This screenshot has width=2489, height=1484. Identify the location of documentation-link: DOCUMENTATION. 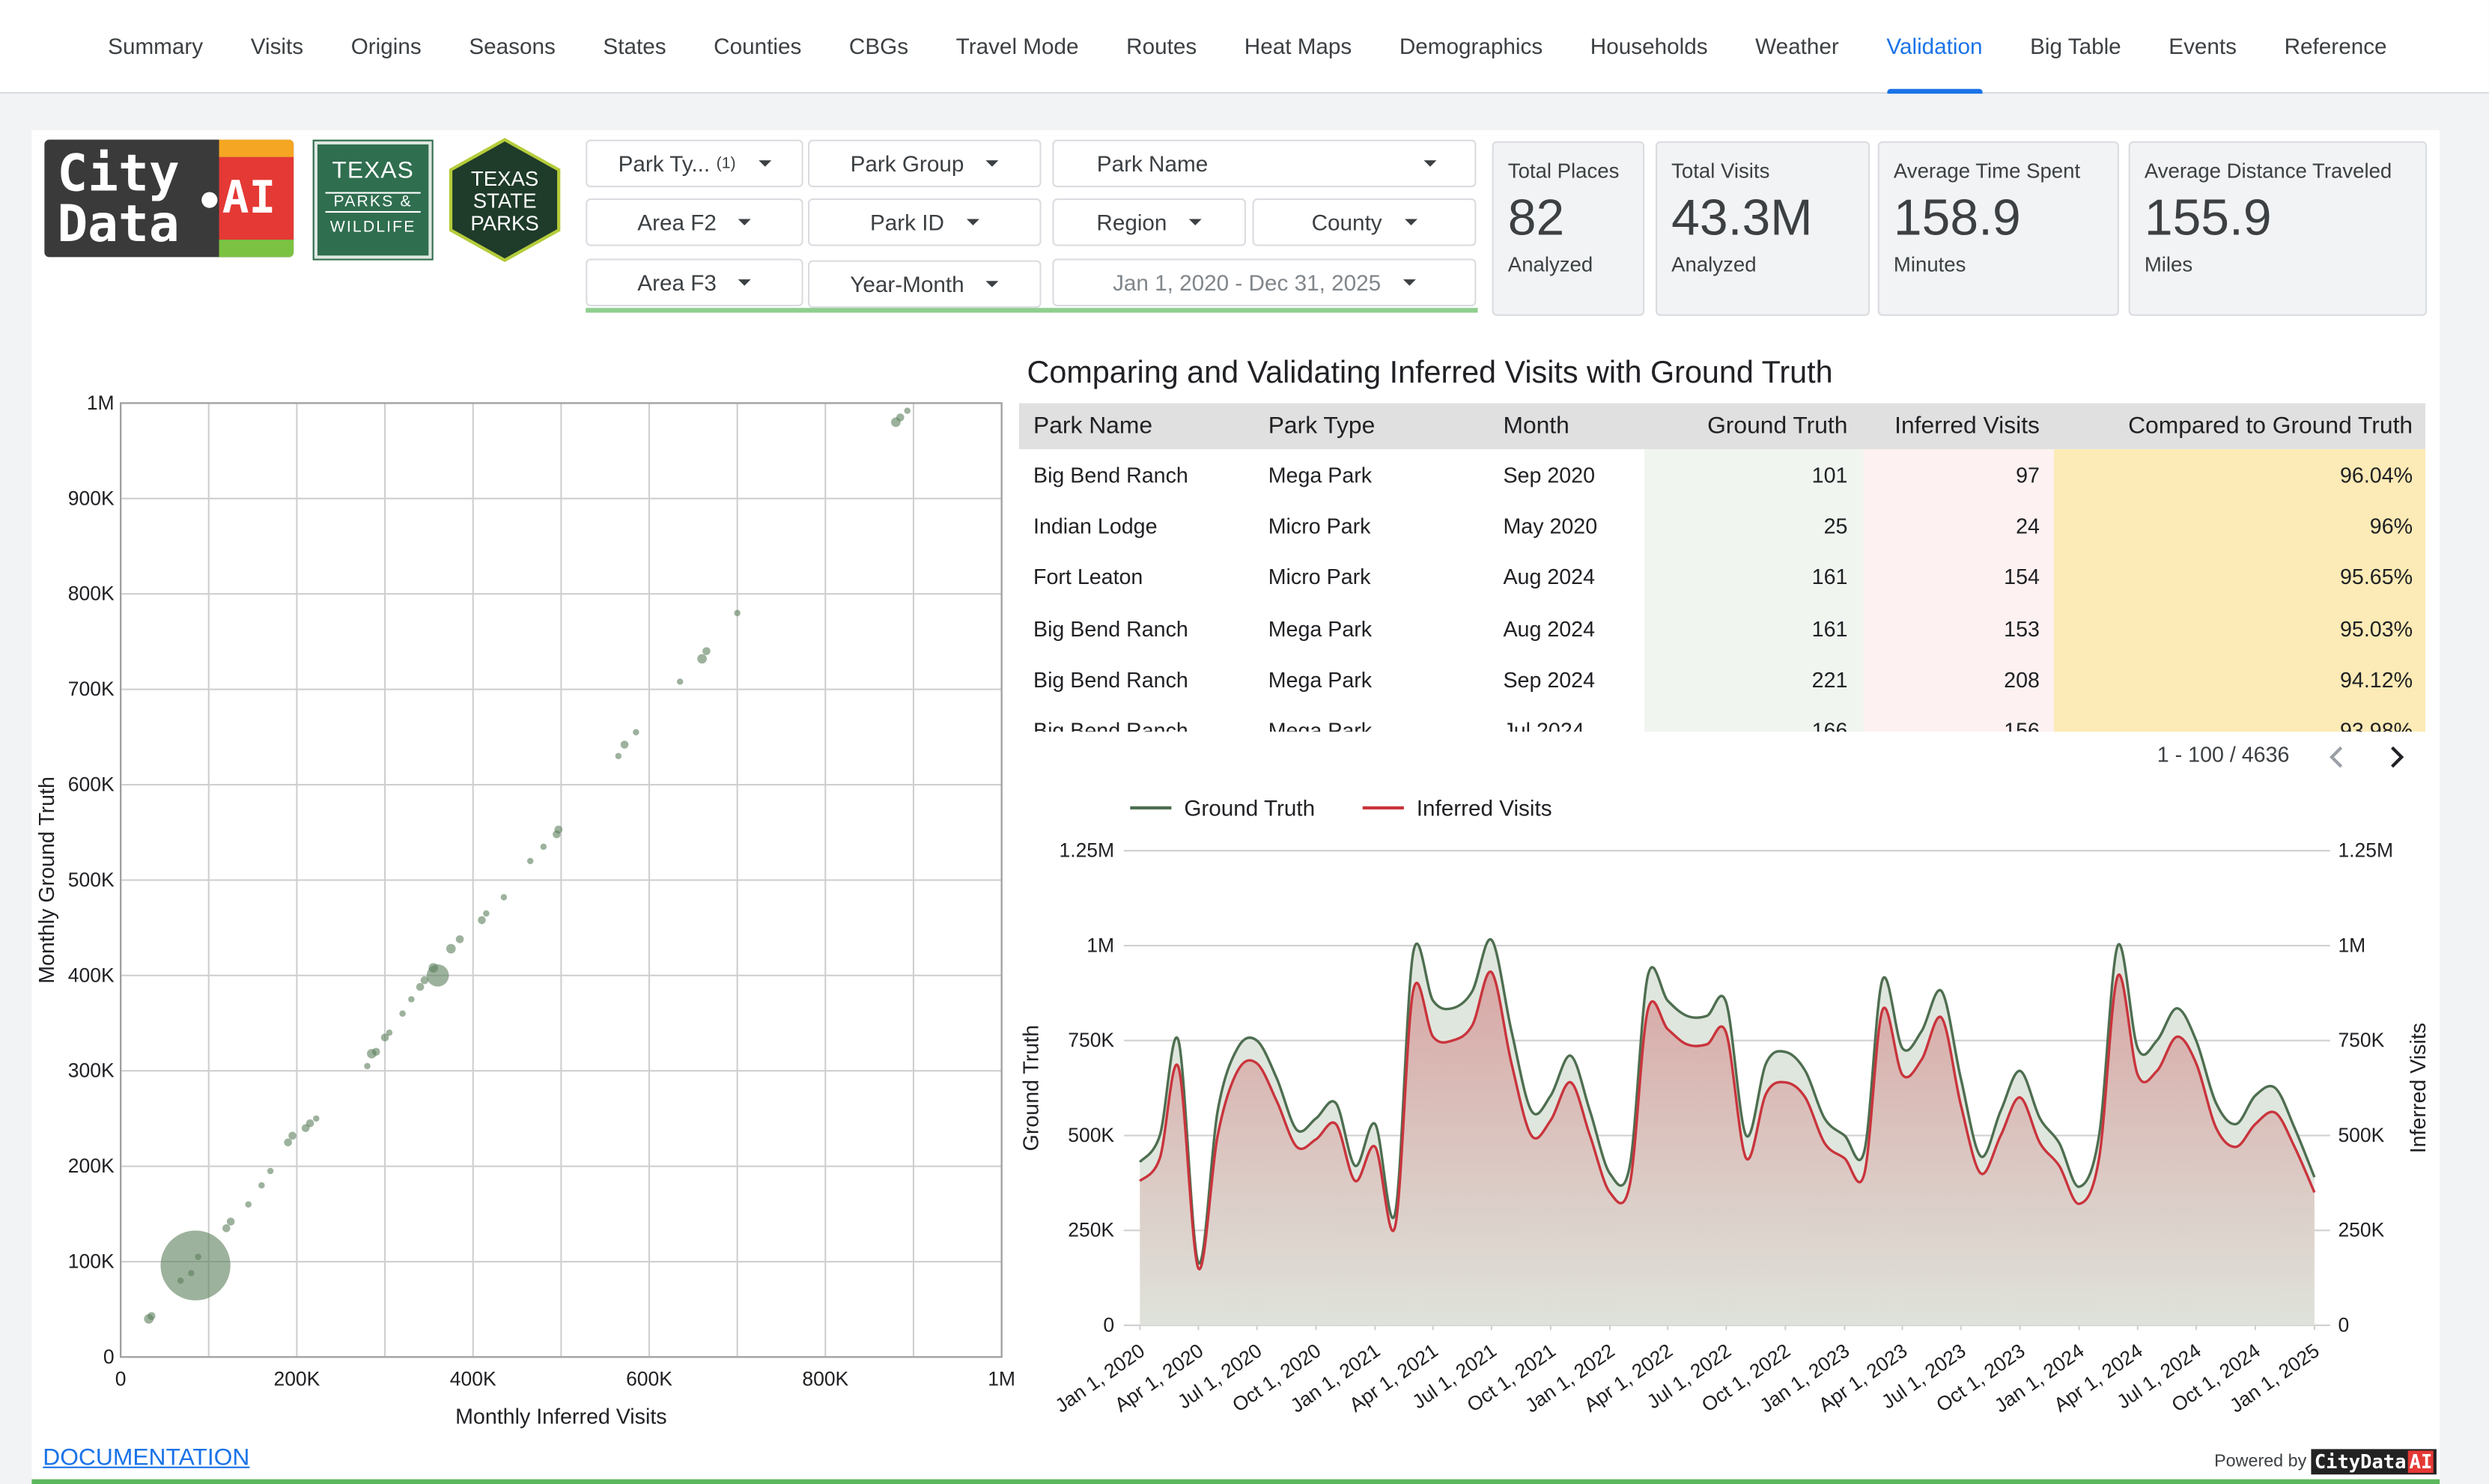
(146, 1458).